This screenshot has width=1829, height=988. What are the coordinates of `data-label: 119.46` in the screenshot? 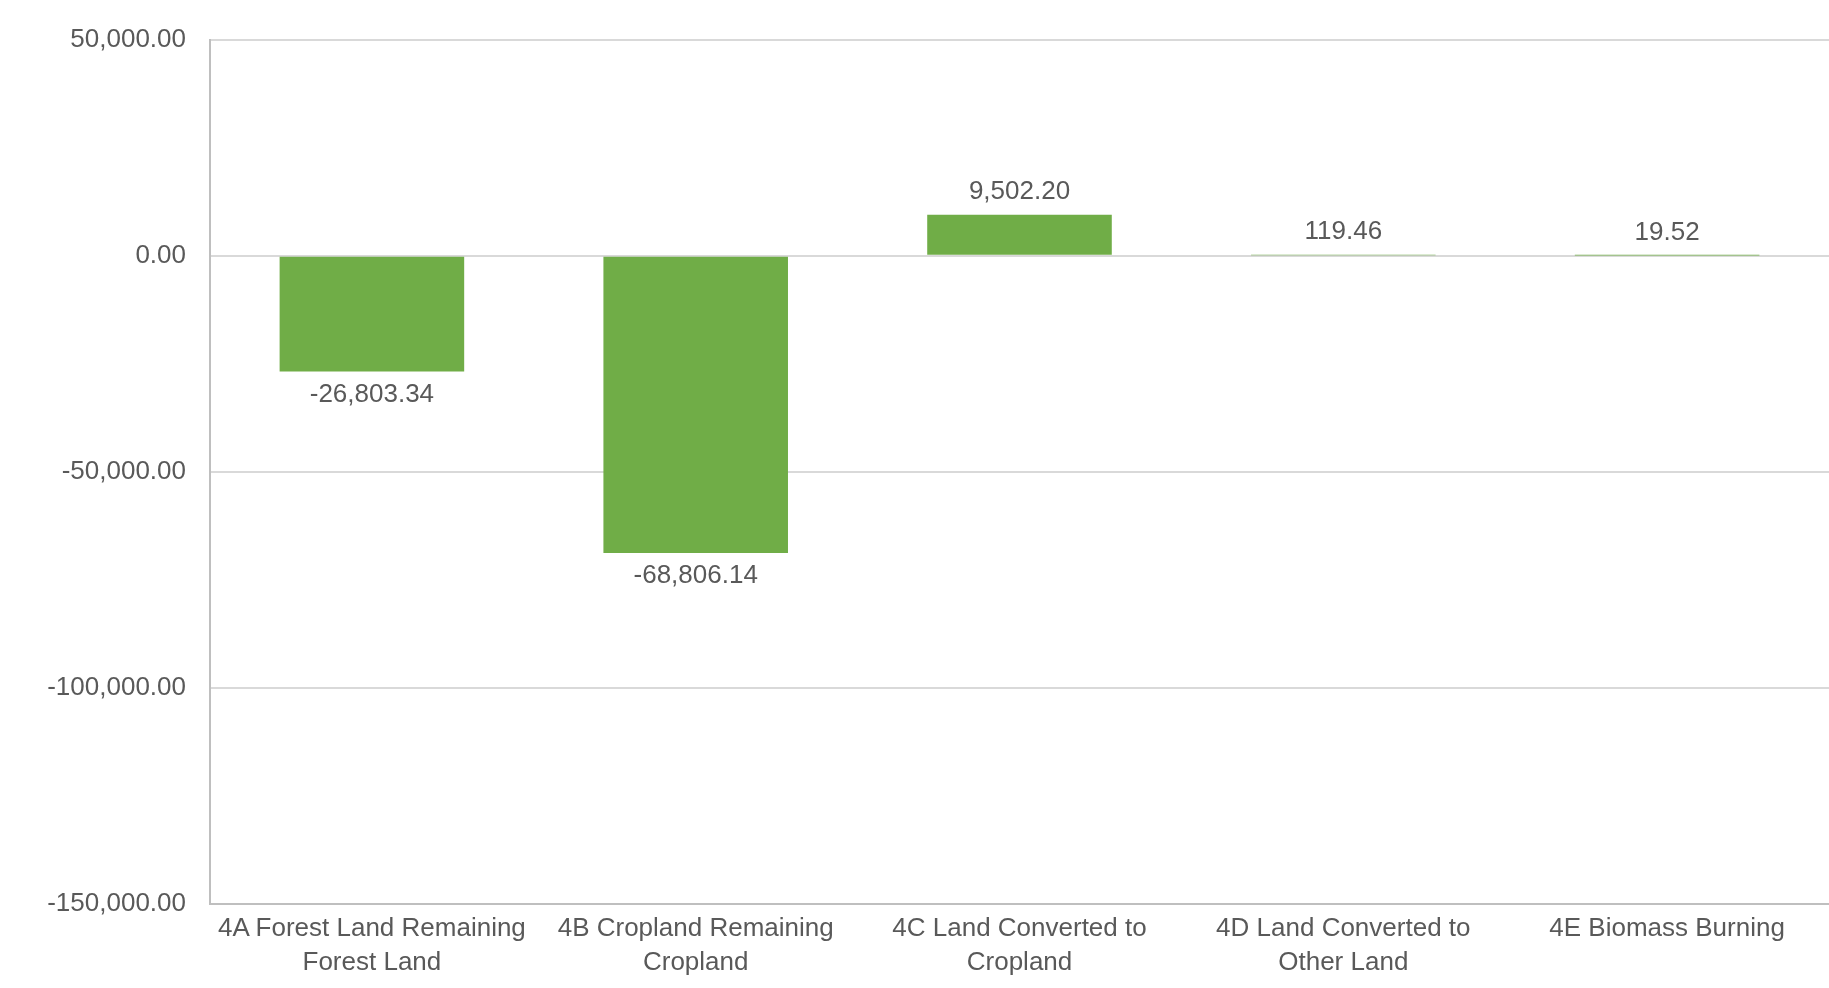 It's located at (1343, 230).